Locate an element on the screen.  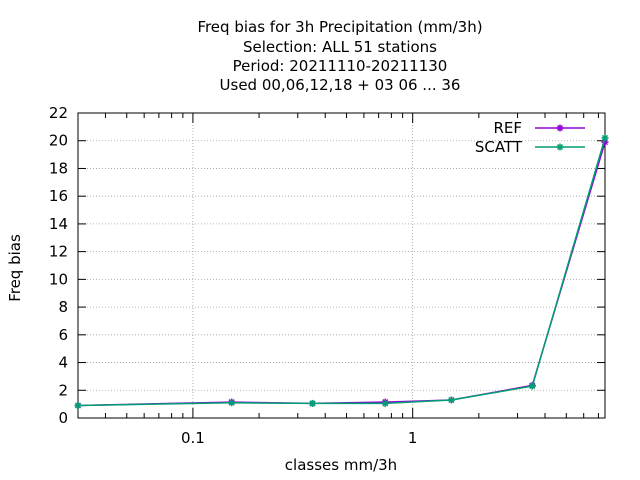
title-line-1: Freq bias for 3h Precipitation (mm/3h) is located at coordinates (339, 27).